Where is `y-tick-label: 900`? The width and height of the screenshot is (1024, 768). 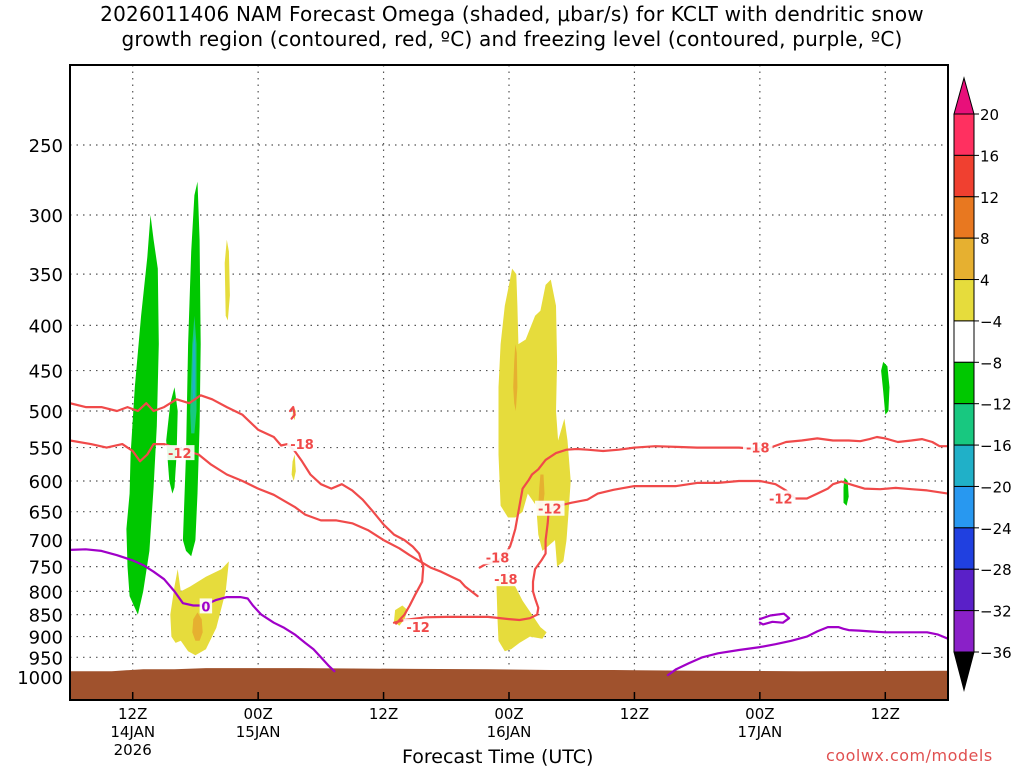 y-tick-label: 900 is located at coordinates (46, 638).